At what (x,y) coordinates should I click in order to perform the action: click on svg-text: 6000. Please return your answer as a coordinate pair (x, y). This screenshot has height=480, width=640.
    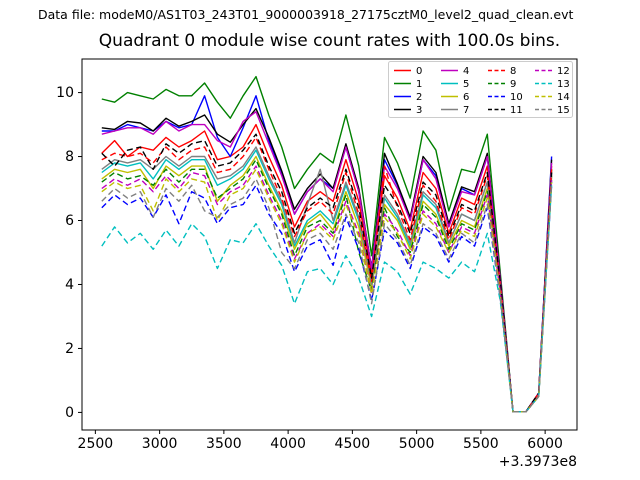
    Looking at the image, I should click on (545, 444).